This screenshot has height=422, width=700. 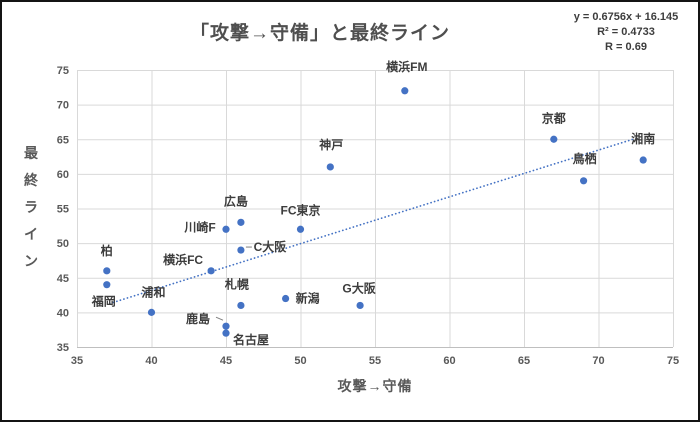 What do you see at coordinates (63, 71) in the screenshot?
I see `y-tick-label: 75` at bounding box center [63, 71].